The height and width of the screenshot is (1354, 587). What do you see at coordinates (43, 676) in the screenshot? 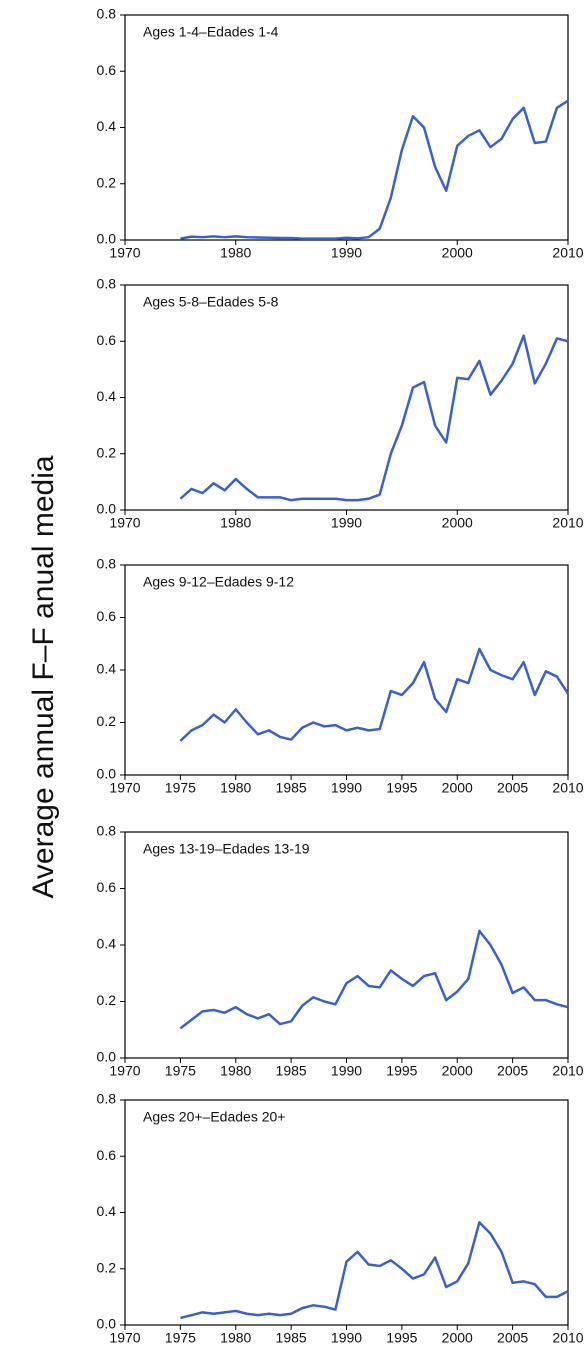
I see `y-axis-label: Average annual F–F anual media` at bounding box center [43, 676].